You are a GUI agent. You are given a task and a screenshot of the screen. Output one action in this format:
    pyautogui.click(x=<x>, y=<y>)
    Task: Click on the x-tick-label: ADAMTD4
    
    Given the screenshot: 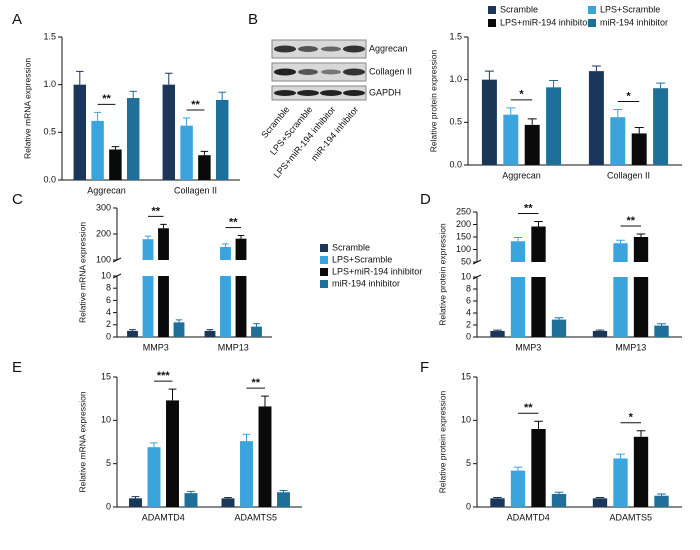 What is the action you would take?
    pyautogui.click(x=528, y=517)
    